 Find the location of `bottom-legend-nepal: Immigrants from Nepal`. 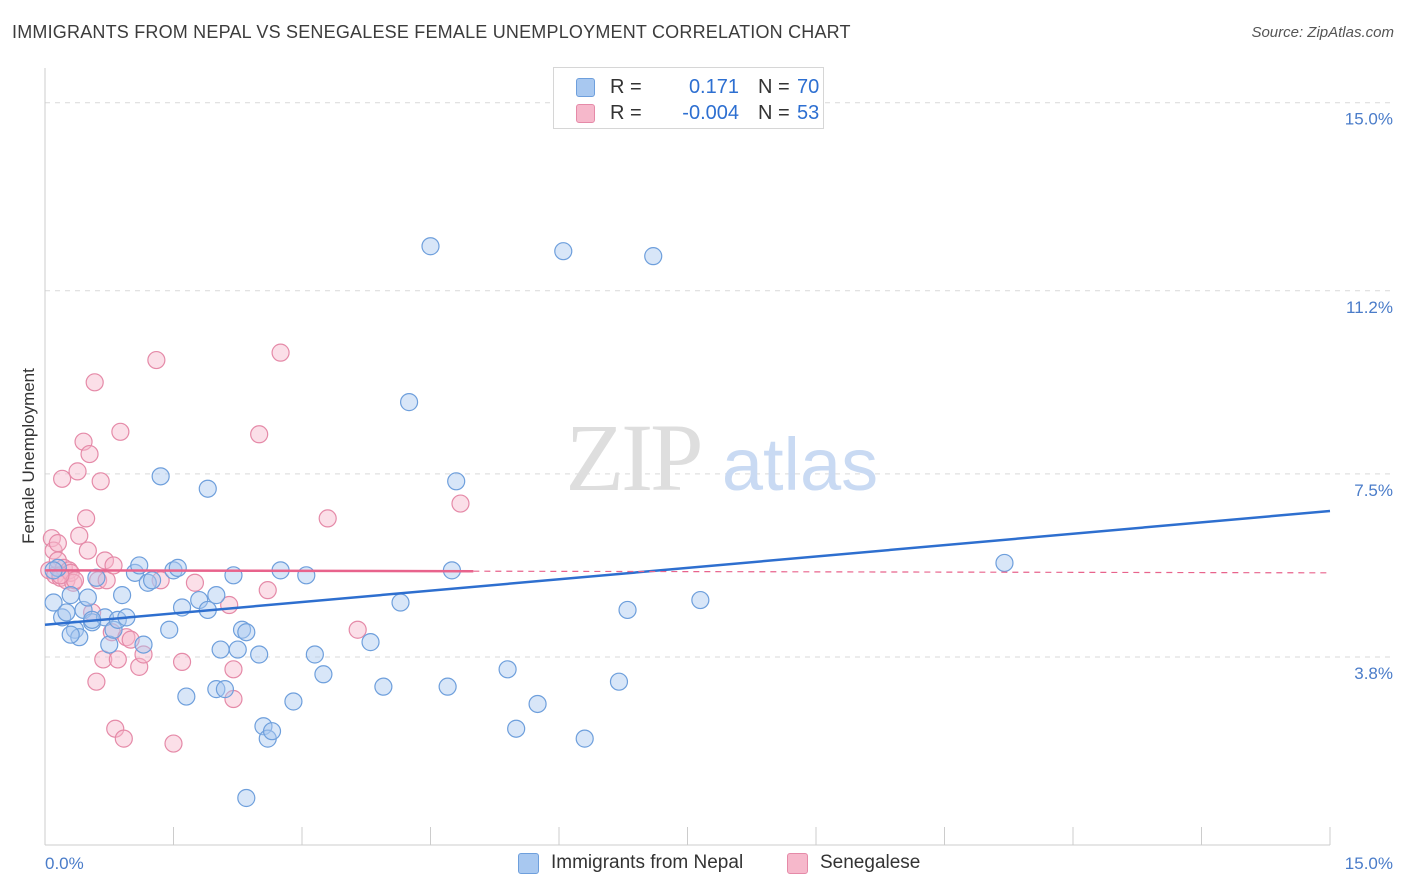

bottom-legend-nepal: Immigrants from Nepal is located at coordinates (648, 864).